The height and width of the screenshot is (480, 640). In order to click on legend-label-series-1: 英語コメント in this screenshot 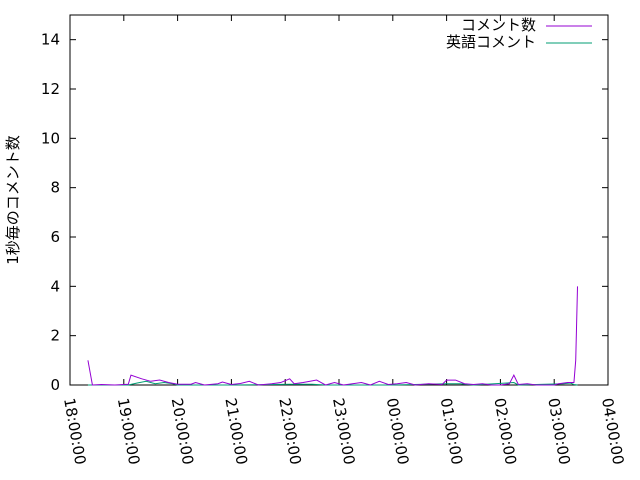, I will do `click(491, 42)`.